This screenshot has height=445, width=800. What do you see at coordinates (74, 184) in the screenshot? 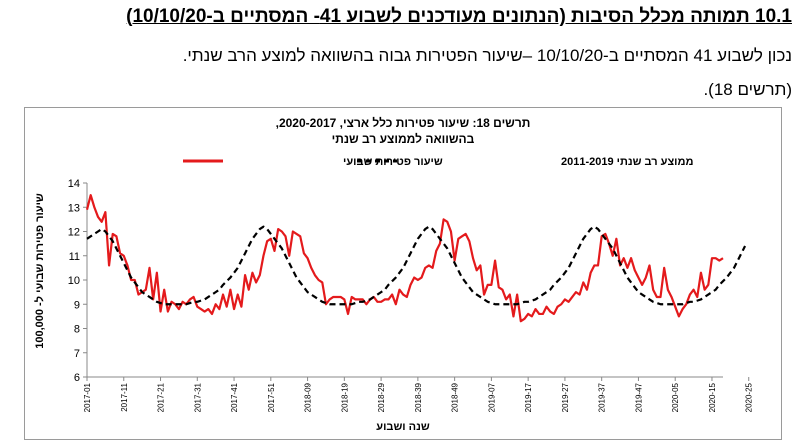
I see `y-tick-label: 14` at bounding box center [74, 184].